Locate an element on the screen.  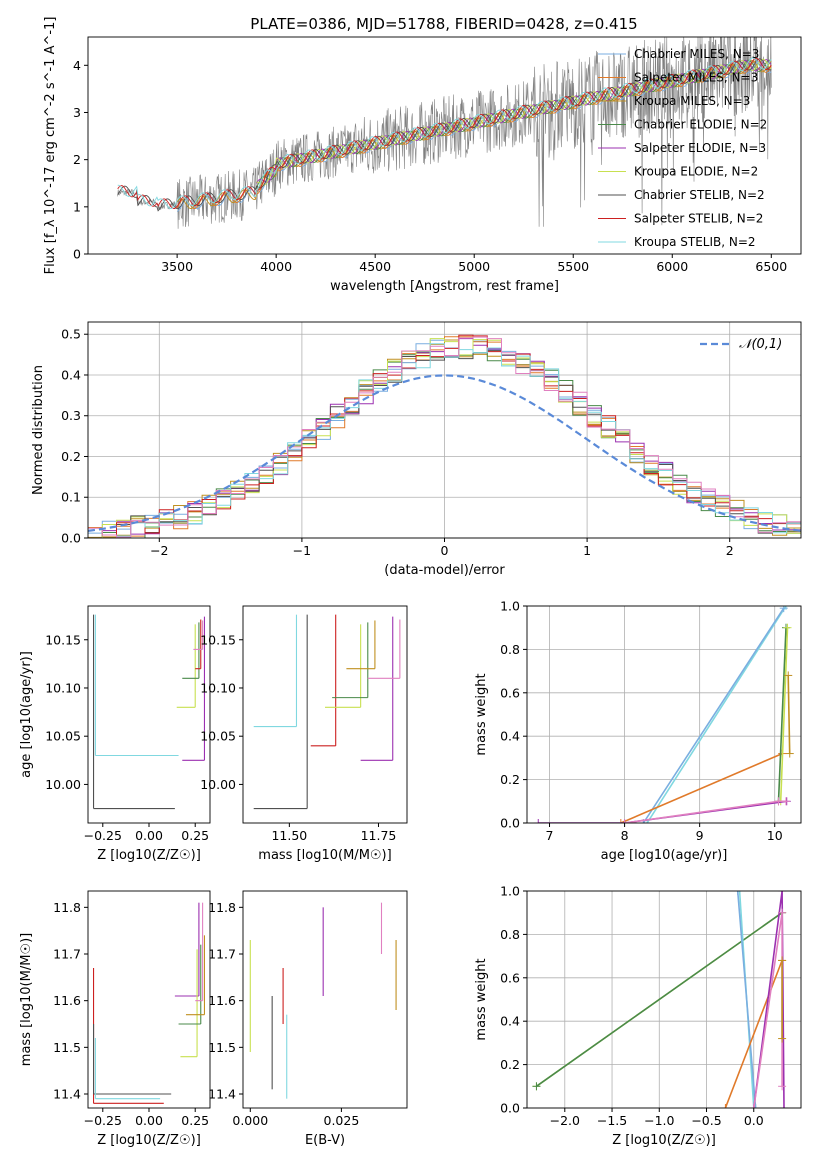
y-tick-label: 11.4 is located at coordinates (222, 1094).